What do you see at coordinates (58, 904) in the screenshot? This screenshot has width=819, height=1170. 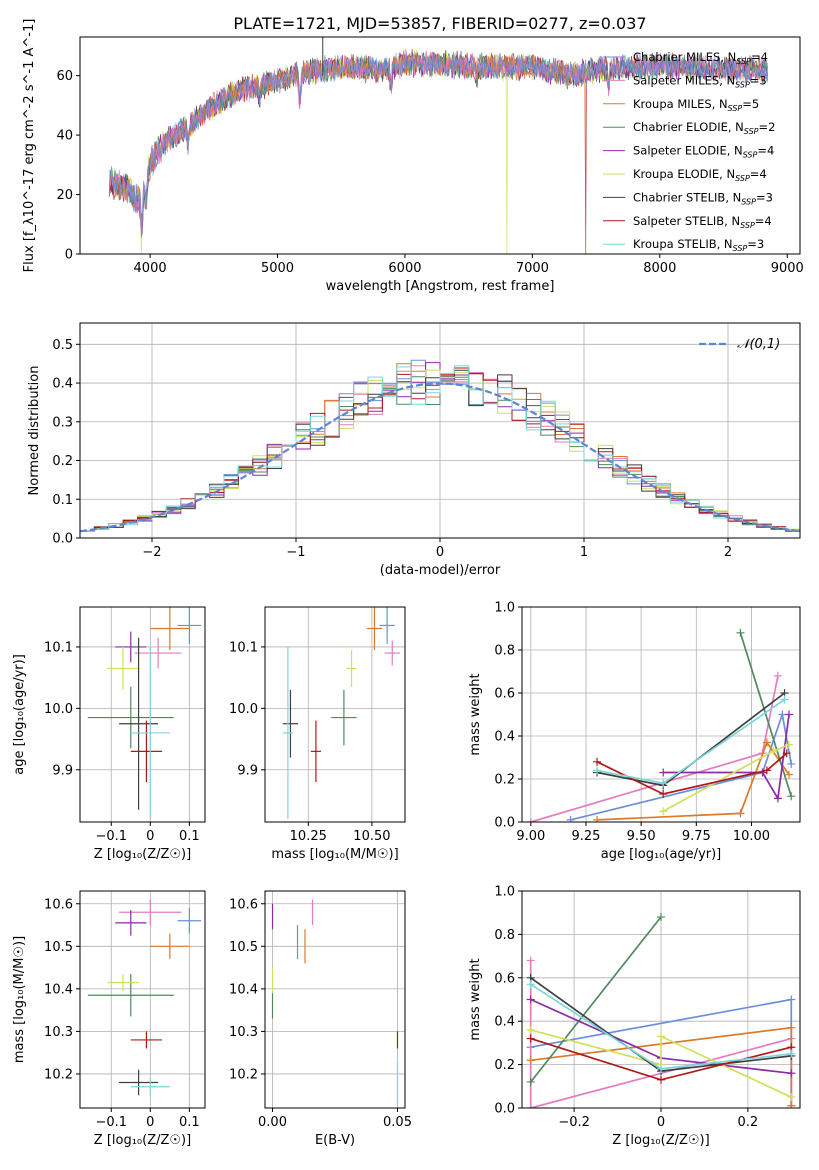 I see `mass_vs_Z-ytick-label-4: 10.6` at bounding box center [58, 904].